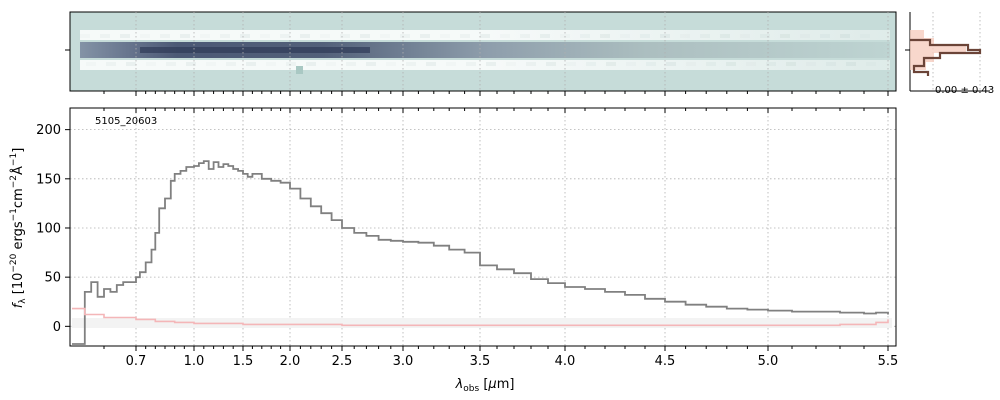 This screenshot has height=400, width=1000. I want to click on x-tick-label: 2.0, so click(290, 361).